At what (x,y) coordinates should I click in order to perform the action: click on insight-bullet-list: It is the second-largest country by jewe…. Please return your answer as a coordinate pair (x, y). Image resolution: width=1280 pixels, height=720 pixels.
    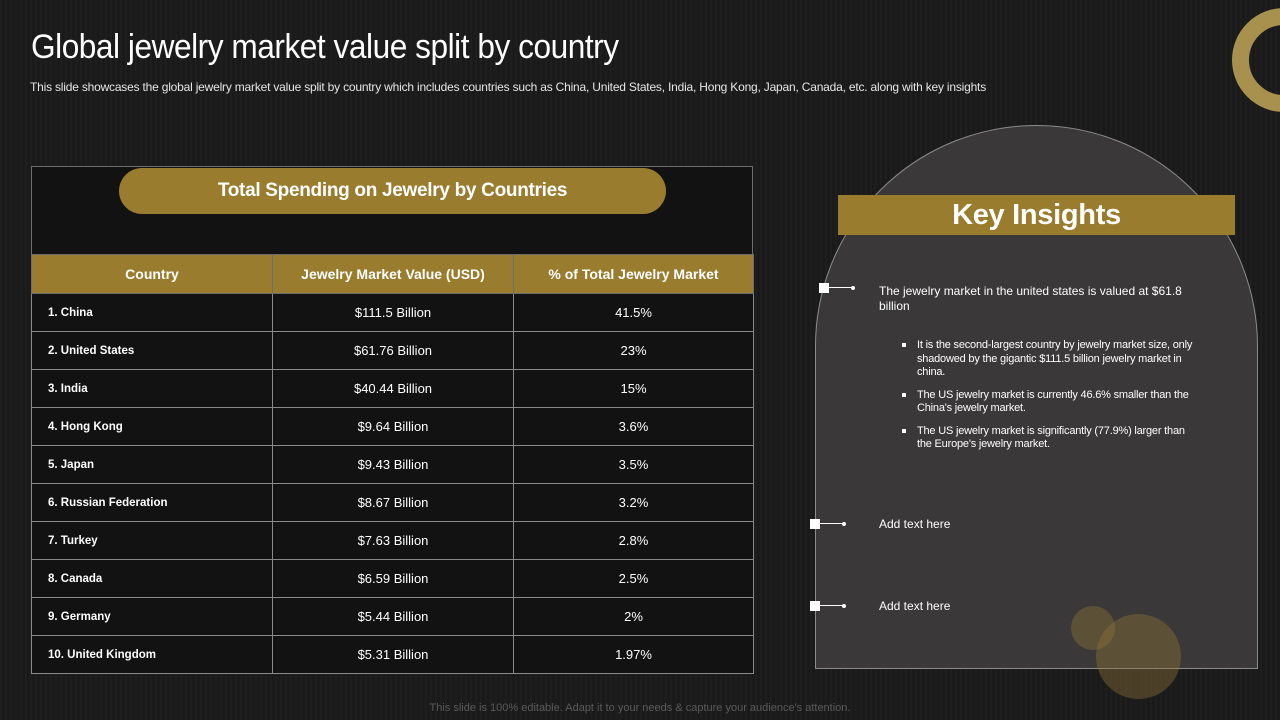
    Looking at the image, I should click on (1052, 400).